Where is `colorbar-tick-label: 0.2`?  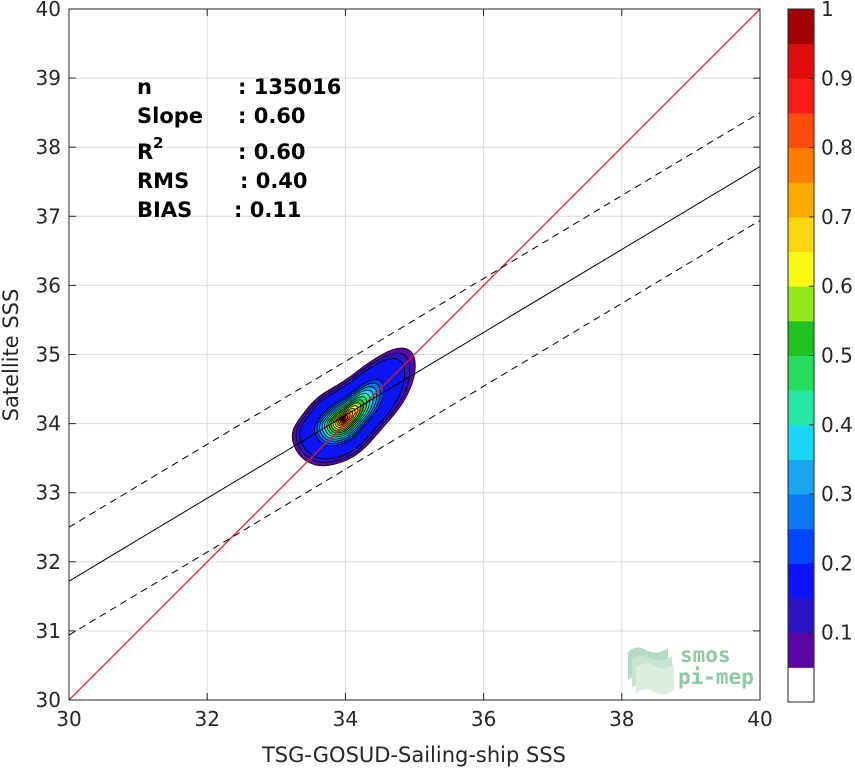
colorbar-tick-label: 0.2 is located at coordinates (837, 563).